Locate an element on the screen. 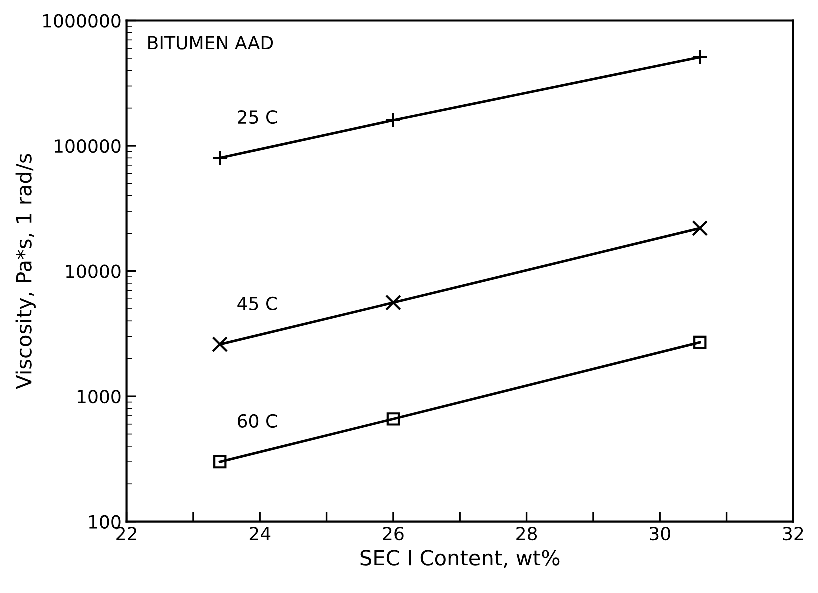 The width and height of the screenshot is (818, 593). series-label: 25 C is located at coordinates (258, 117).